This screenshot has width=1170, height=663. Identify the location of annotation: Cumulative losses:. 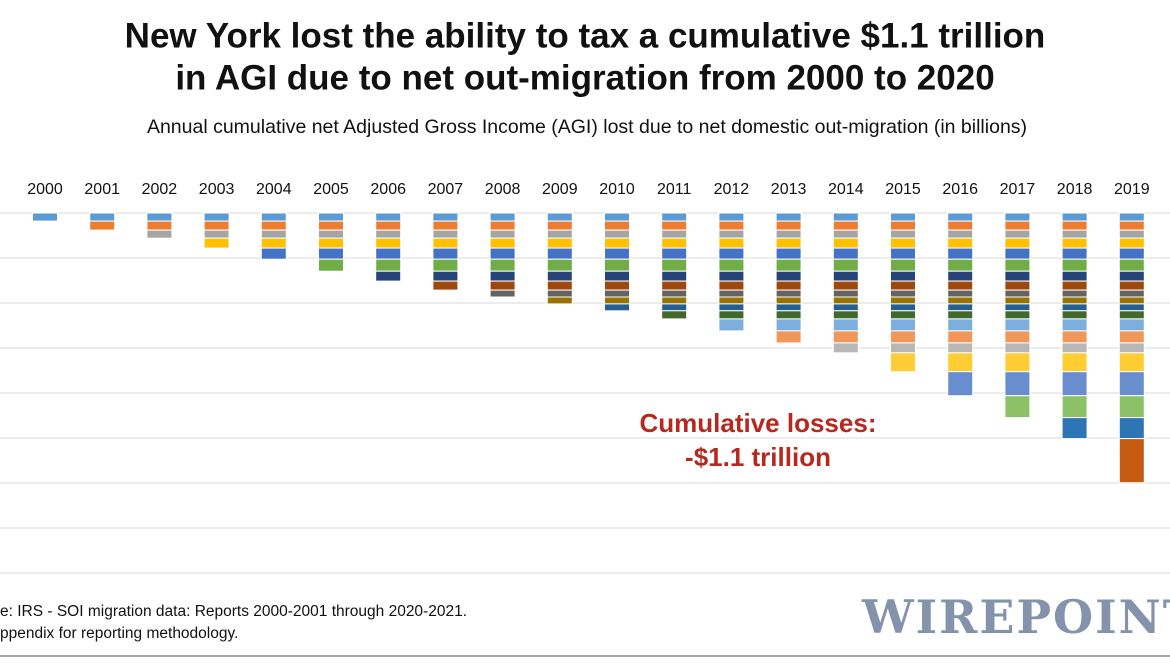
(758, 423).